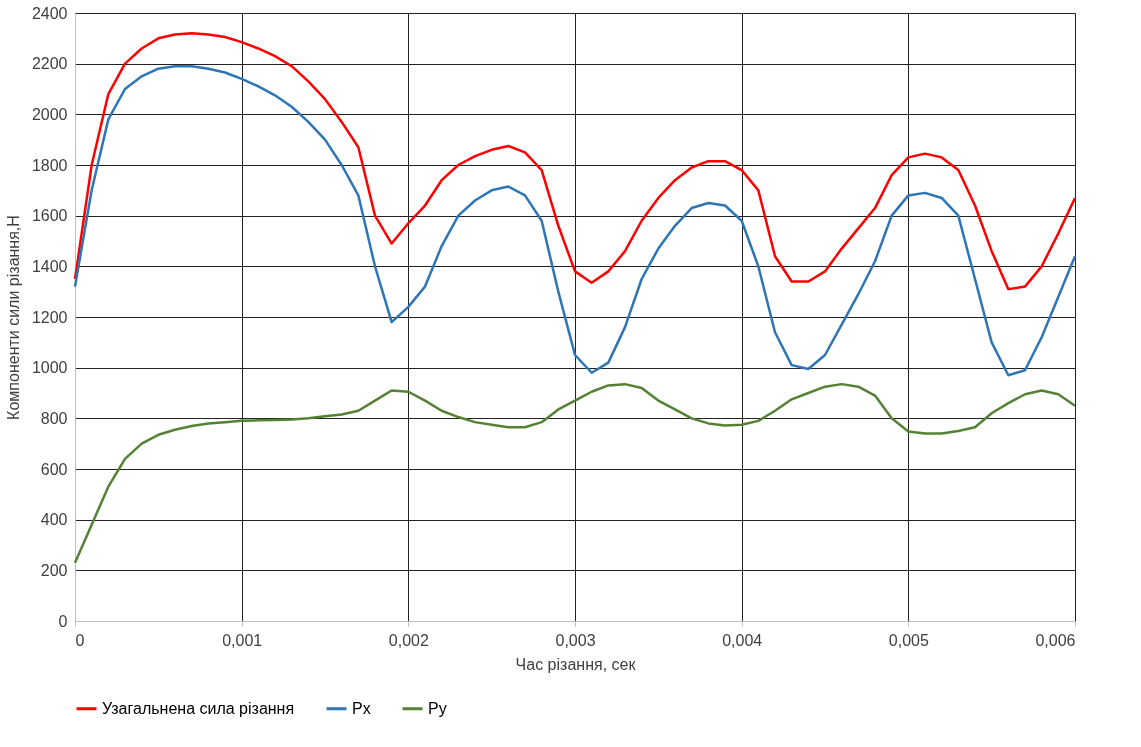 This screenshot has width=1141, height=747. Describe the element at coordinates (80, 640) in the screenshot. I see `x-tick-label: 0` at that location.